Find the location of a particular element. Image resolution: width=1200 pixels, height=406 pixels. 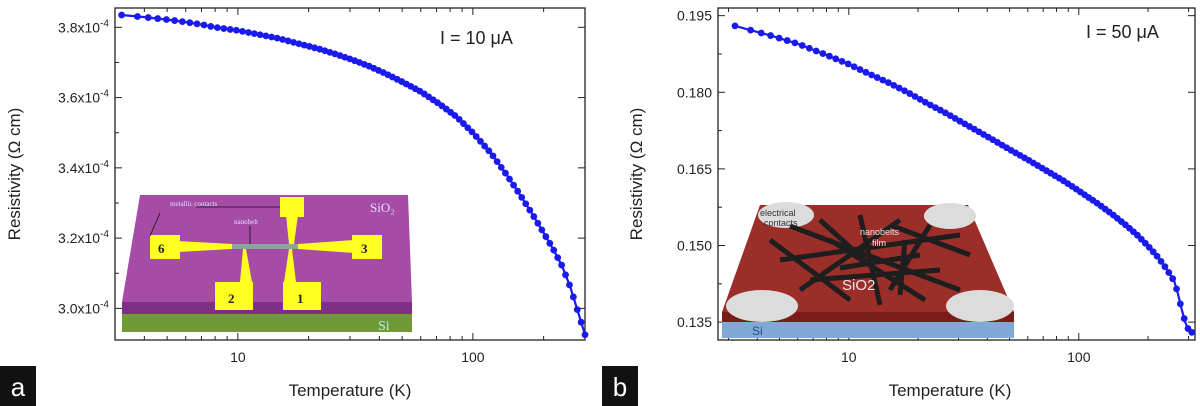

condition-label-a: I = 10 μA is located at coordinates (476, 38).